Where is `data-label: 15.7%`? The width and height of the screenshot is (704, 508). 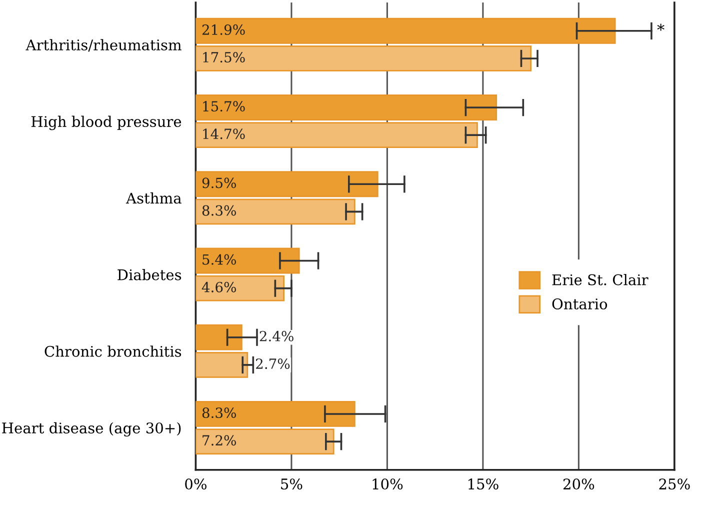 data-label: 15.7% is located at coordinates (224, 106).